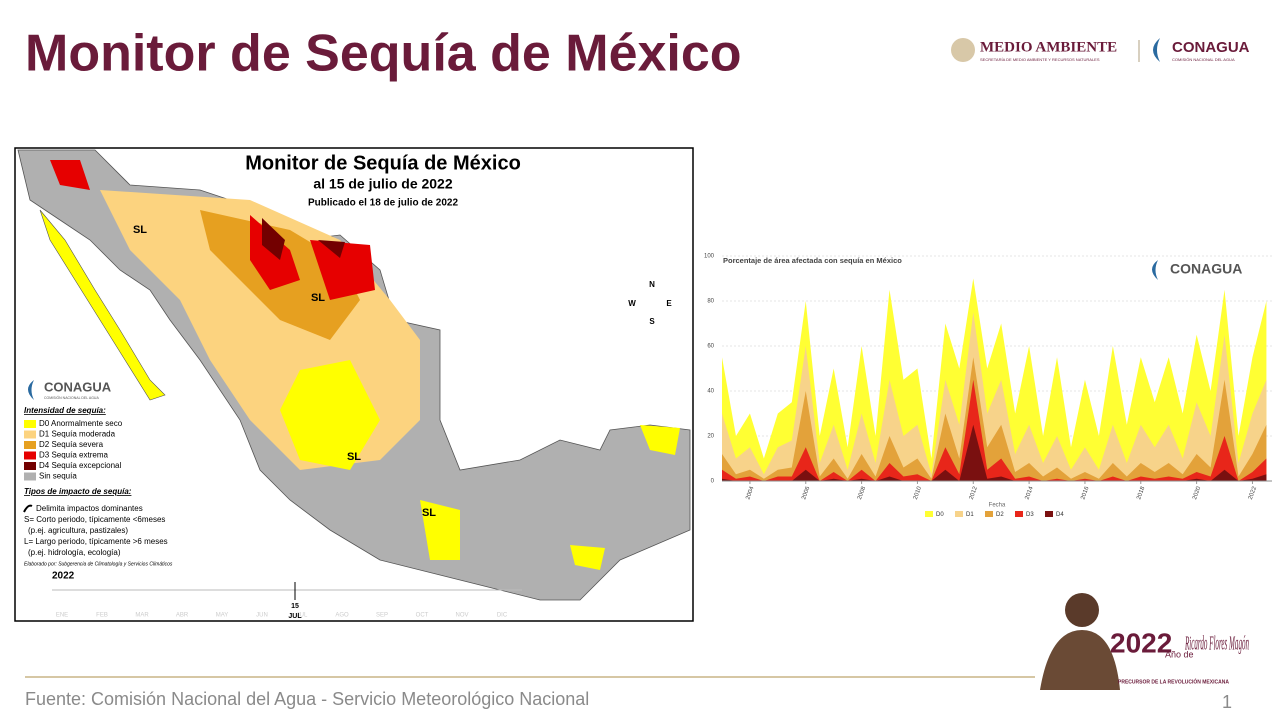  Describe the element at coordinates (652, 321) in the screenshot. I see `compass-letter: S` at that location.